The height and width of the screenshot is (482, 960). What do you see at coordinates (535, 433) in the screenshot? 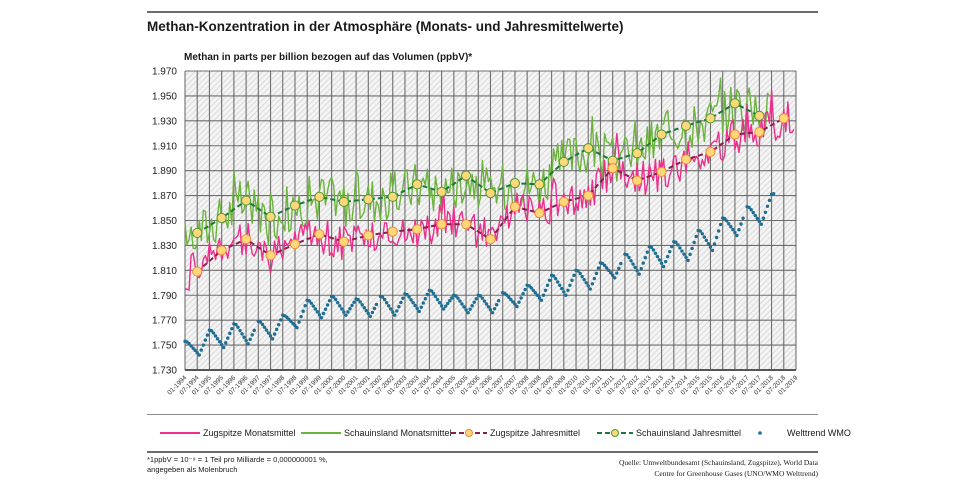
I see `legend-label: Zugspitze Jahresmittel` at bounding box center [535, 433].